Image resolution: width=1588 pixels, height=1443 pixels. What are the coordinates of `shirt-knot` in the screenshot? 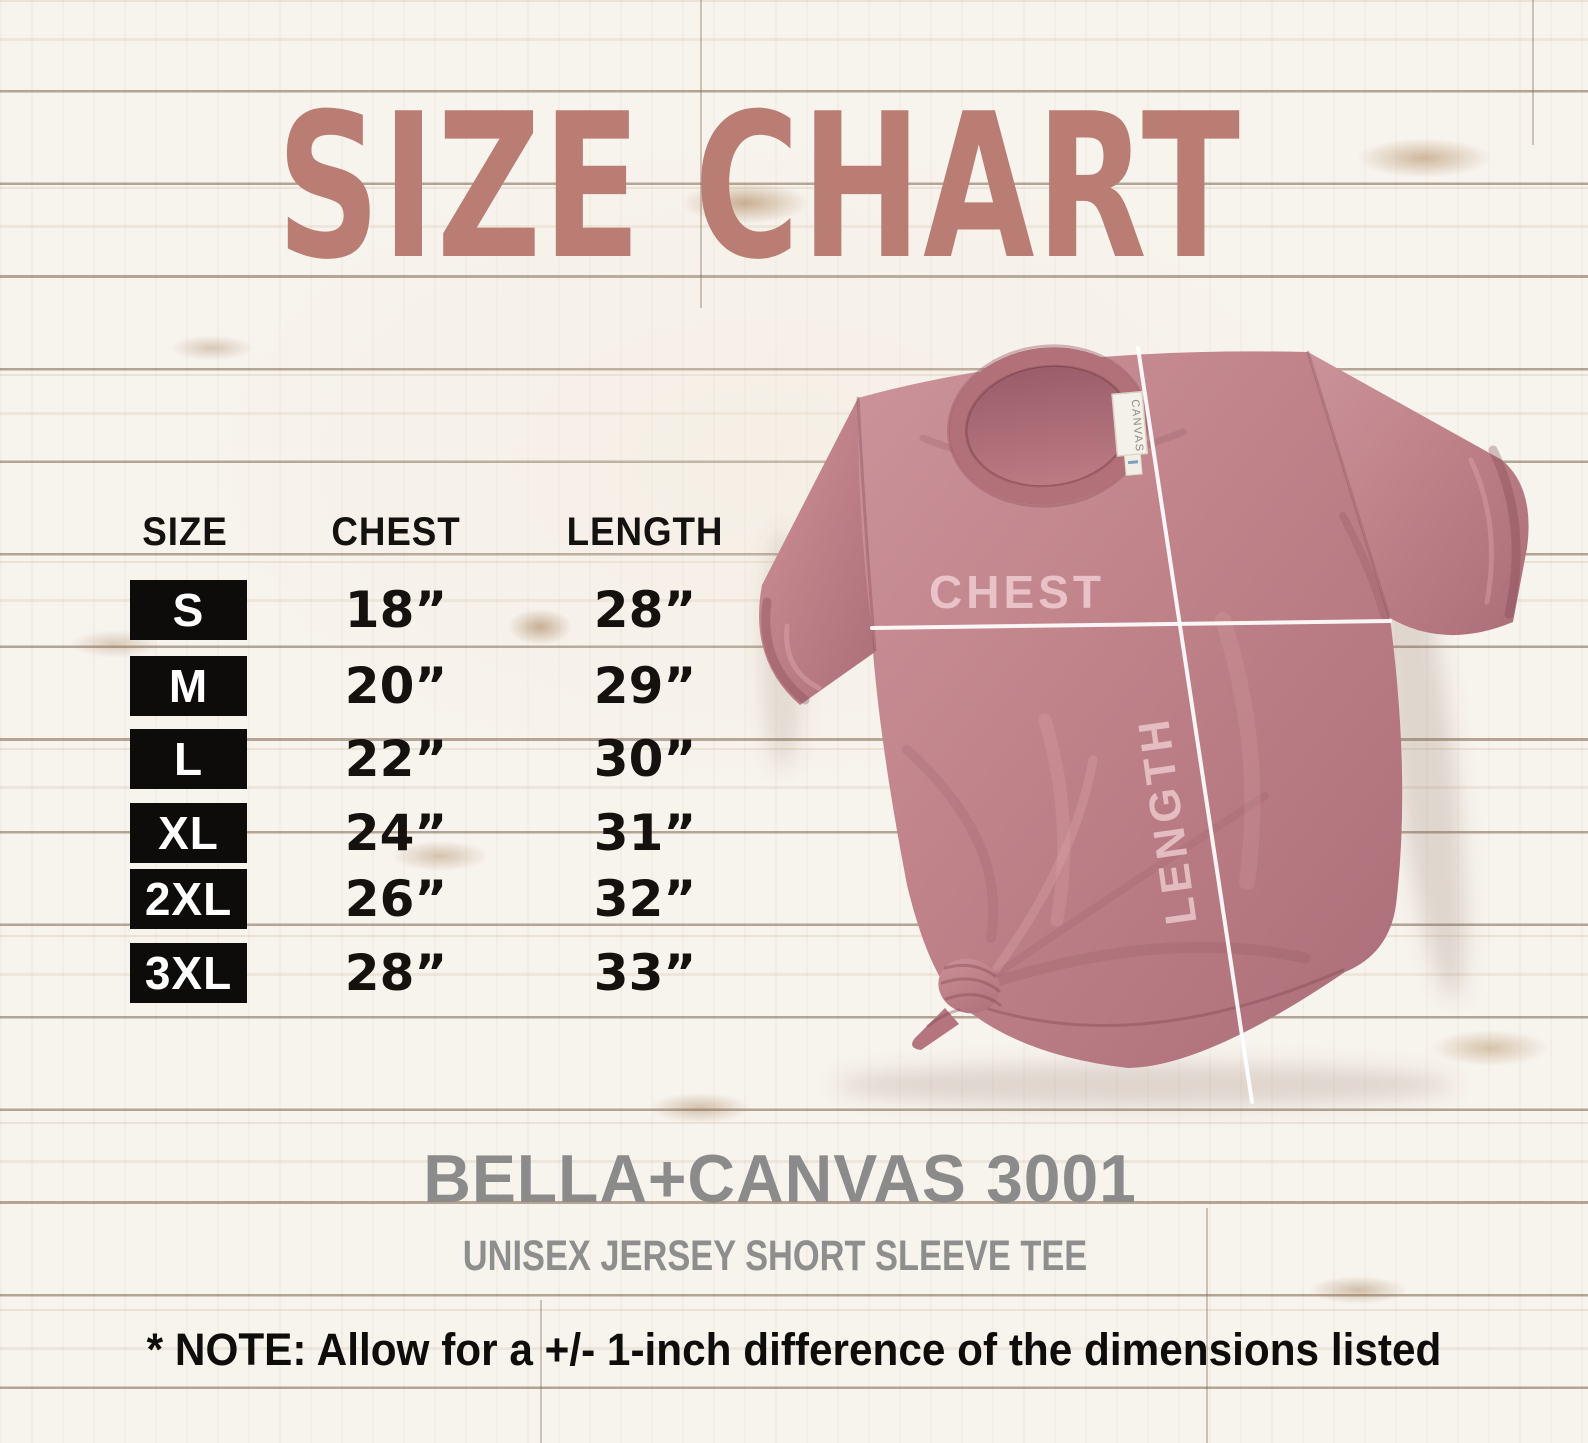 It's located at (957, 1004).